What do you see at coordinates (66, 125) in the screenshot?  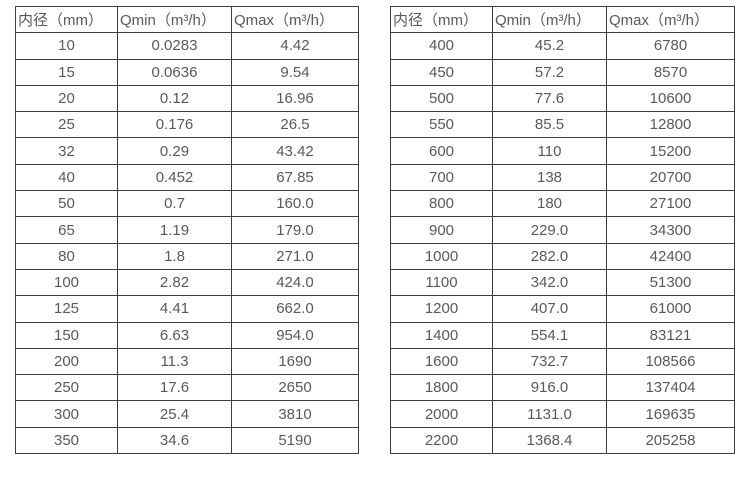 I see `table-cell: 25` at bounding box center [66, 125].